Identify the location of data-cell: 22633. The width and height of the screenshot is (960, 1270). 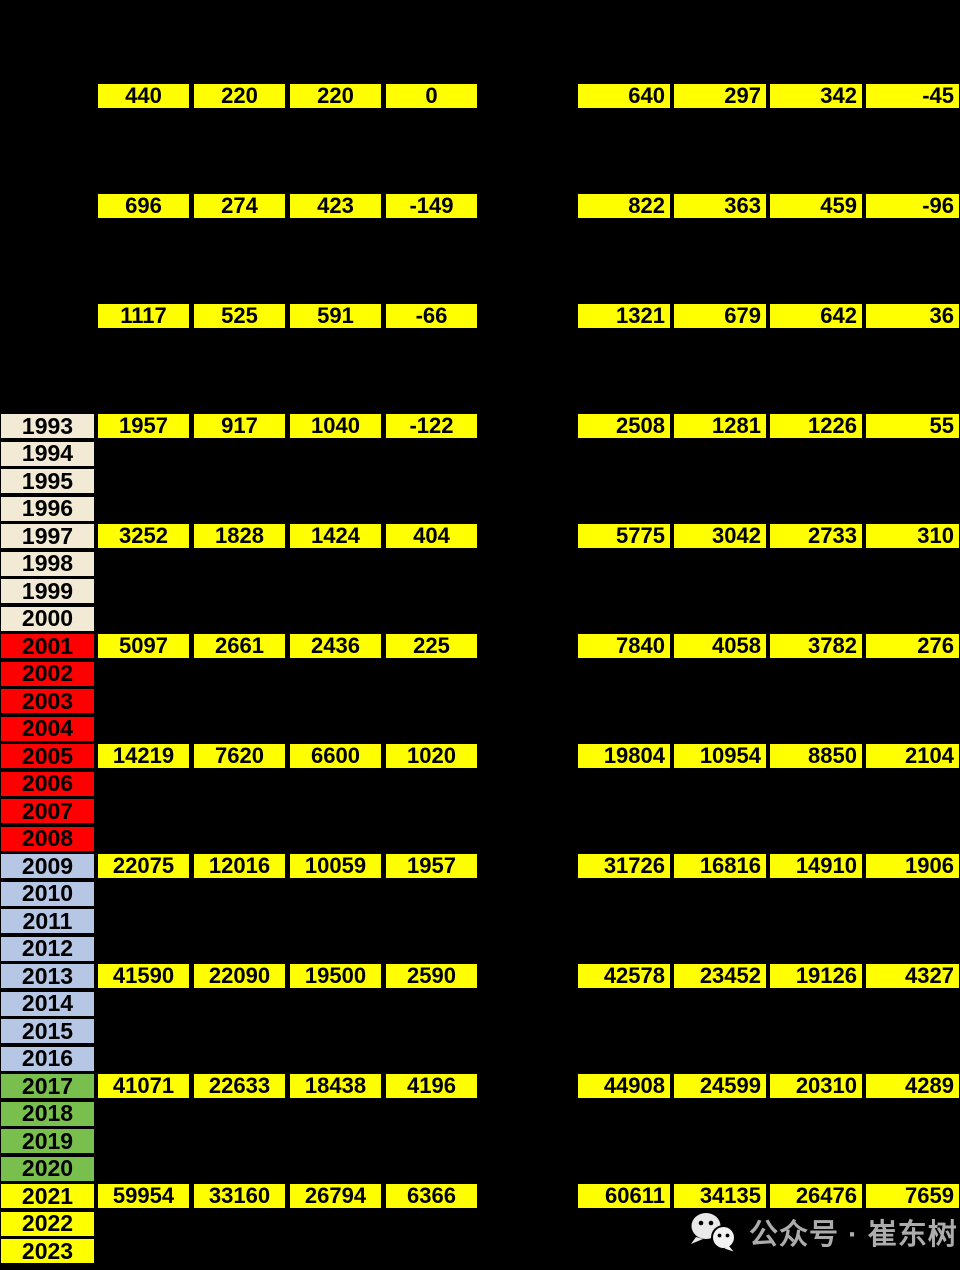
(239, 1086).